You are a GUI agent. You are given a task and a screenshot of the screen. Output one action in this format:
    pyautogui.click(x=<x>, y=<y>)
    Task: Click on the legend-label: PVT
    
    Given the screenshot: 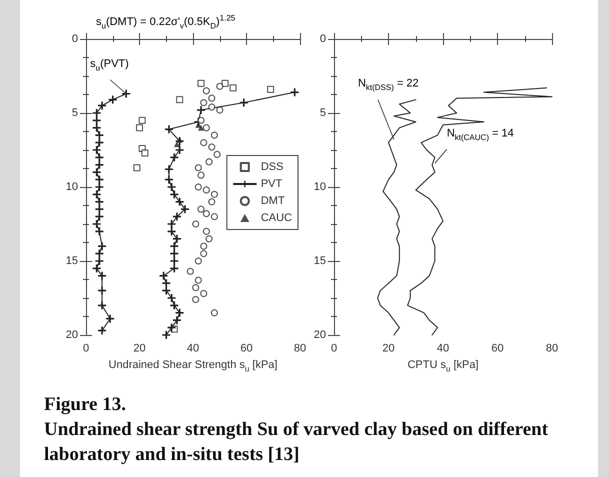 What is the action you would take?
    pyautogui.click(x=271, y=184)
    